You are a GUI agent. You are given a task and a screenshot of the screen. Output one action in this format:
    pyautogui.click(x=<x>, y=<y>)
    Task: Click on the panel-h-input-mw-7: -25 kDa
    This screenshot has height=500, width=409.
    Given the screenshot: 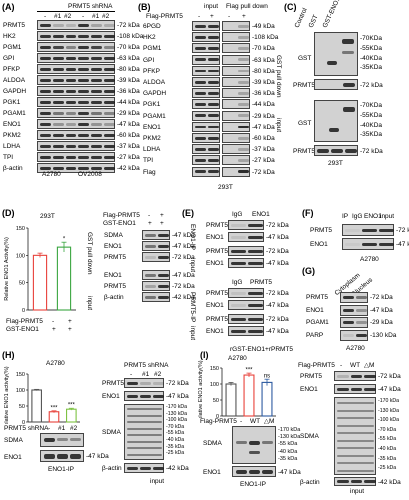 What is the action you would take?
    pyautogui.click(x=175, y=453)
    